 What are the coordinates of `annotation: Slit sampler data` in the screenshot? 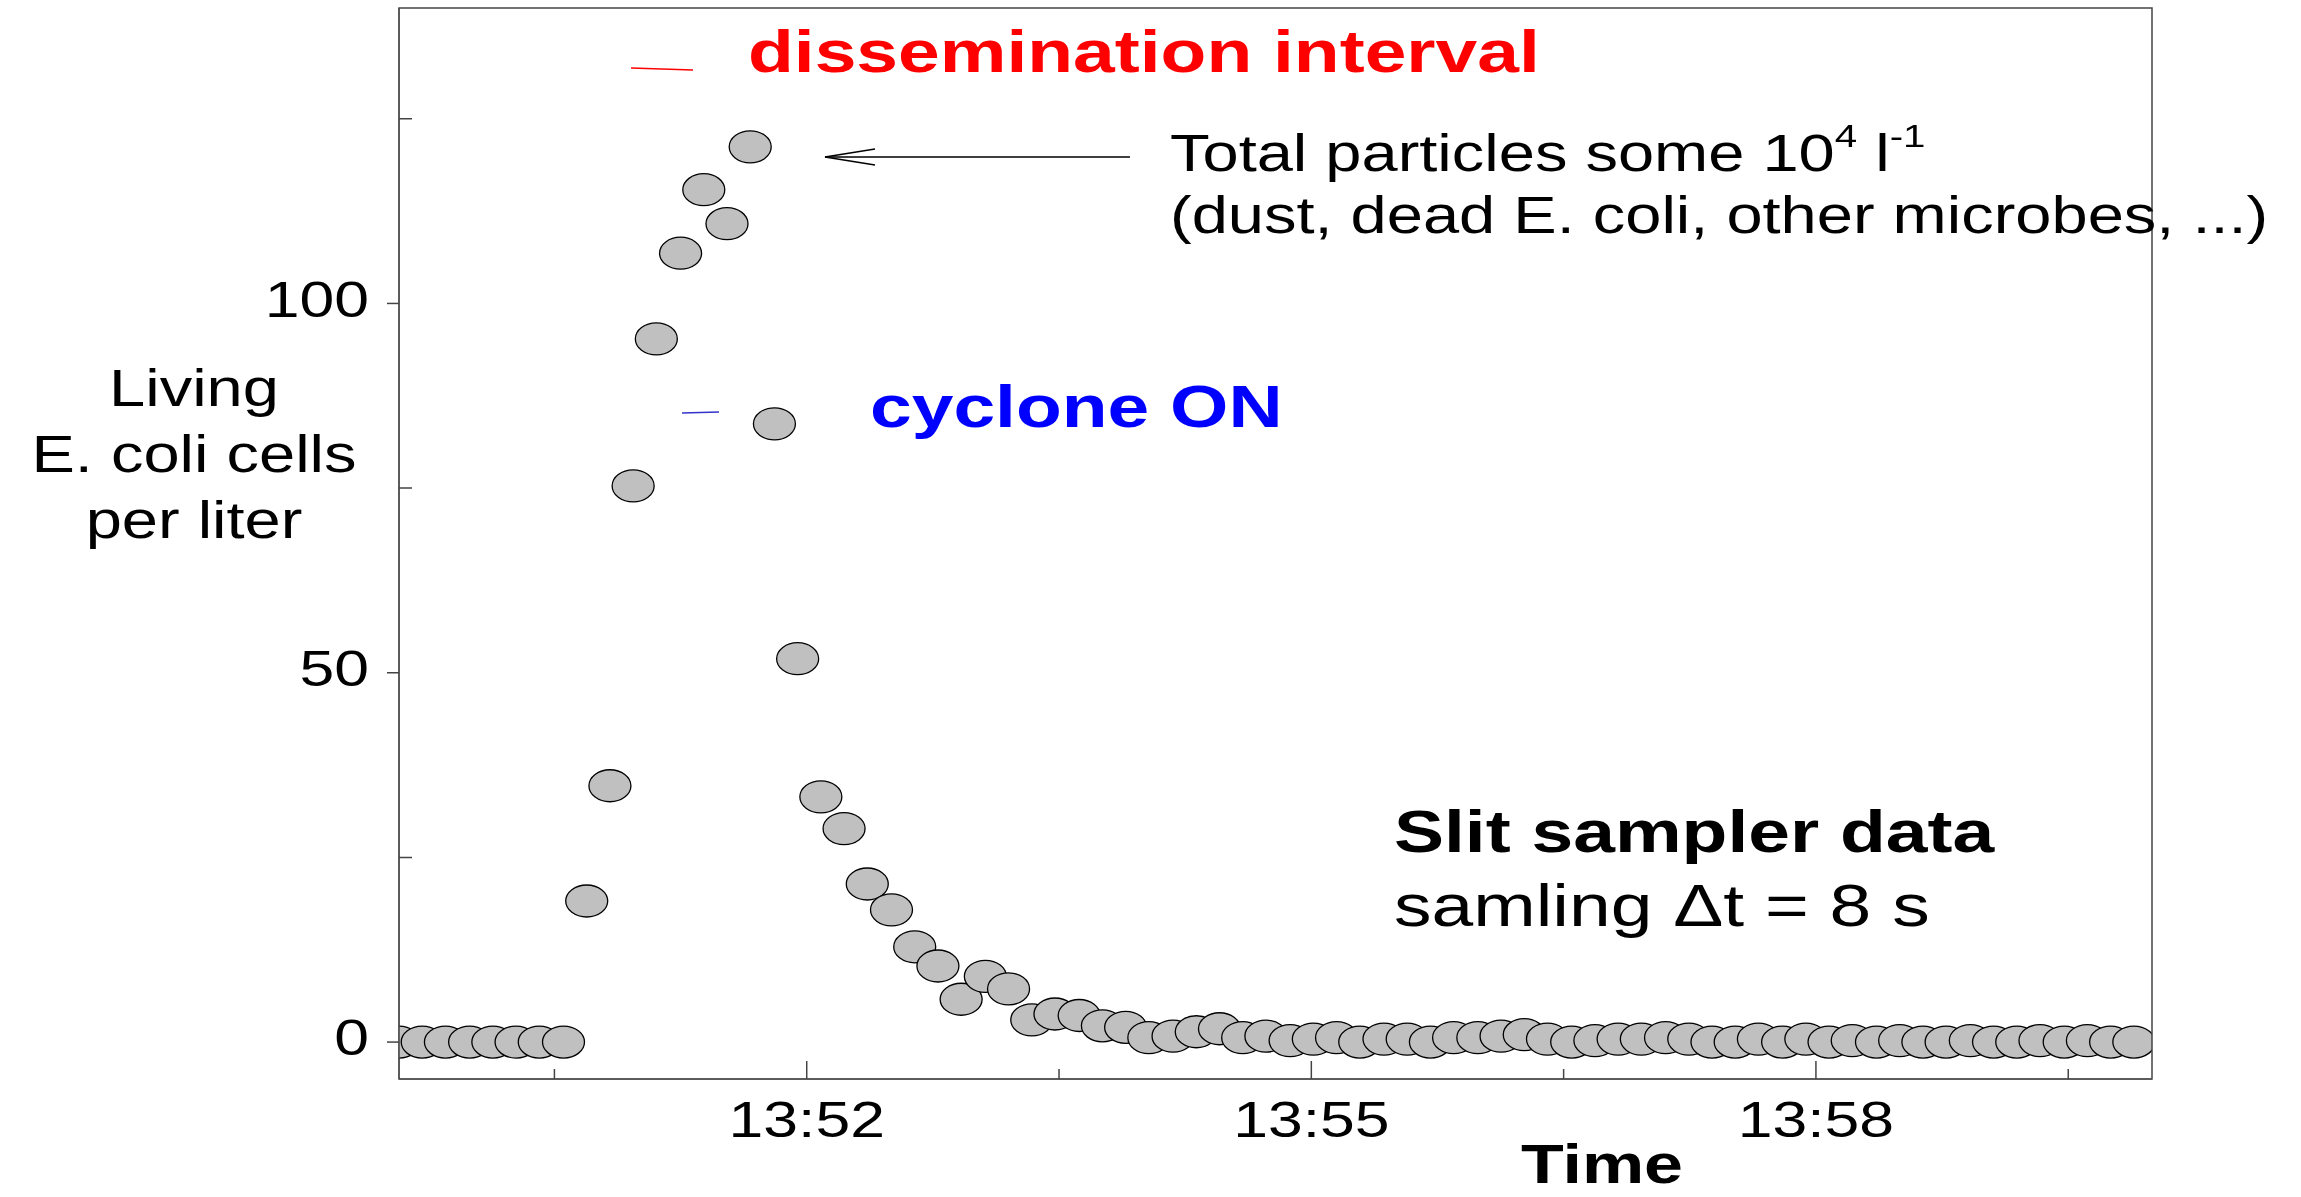 It's located at (1695, 831).